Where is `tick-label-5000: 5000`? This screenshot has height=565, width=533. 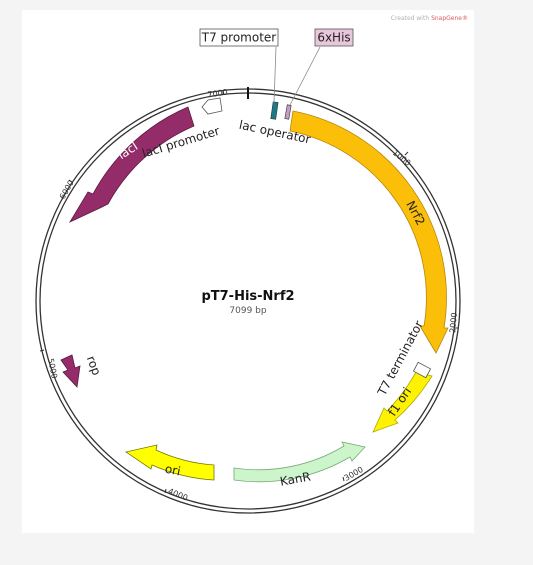 tick-label-5000: 5000 is located at coordinates (52, 369).